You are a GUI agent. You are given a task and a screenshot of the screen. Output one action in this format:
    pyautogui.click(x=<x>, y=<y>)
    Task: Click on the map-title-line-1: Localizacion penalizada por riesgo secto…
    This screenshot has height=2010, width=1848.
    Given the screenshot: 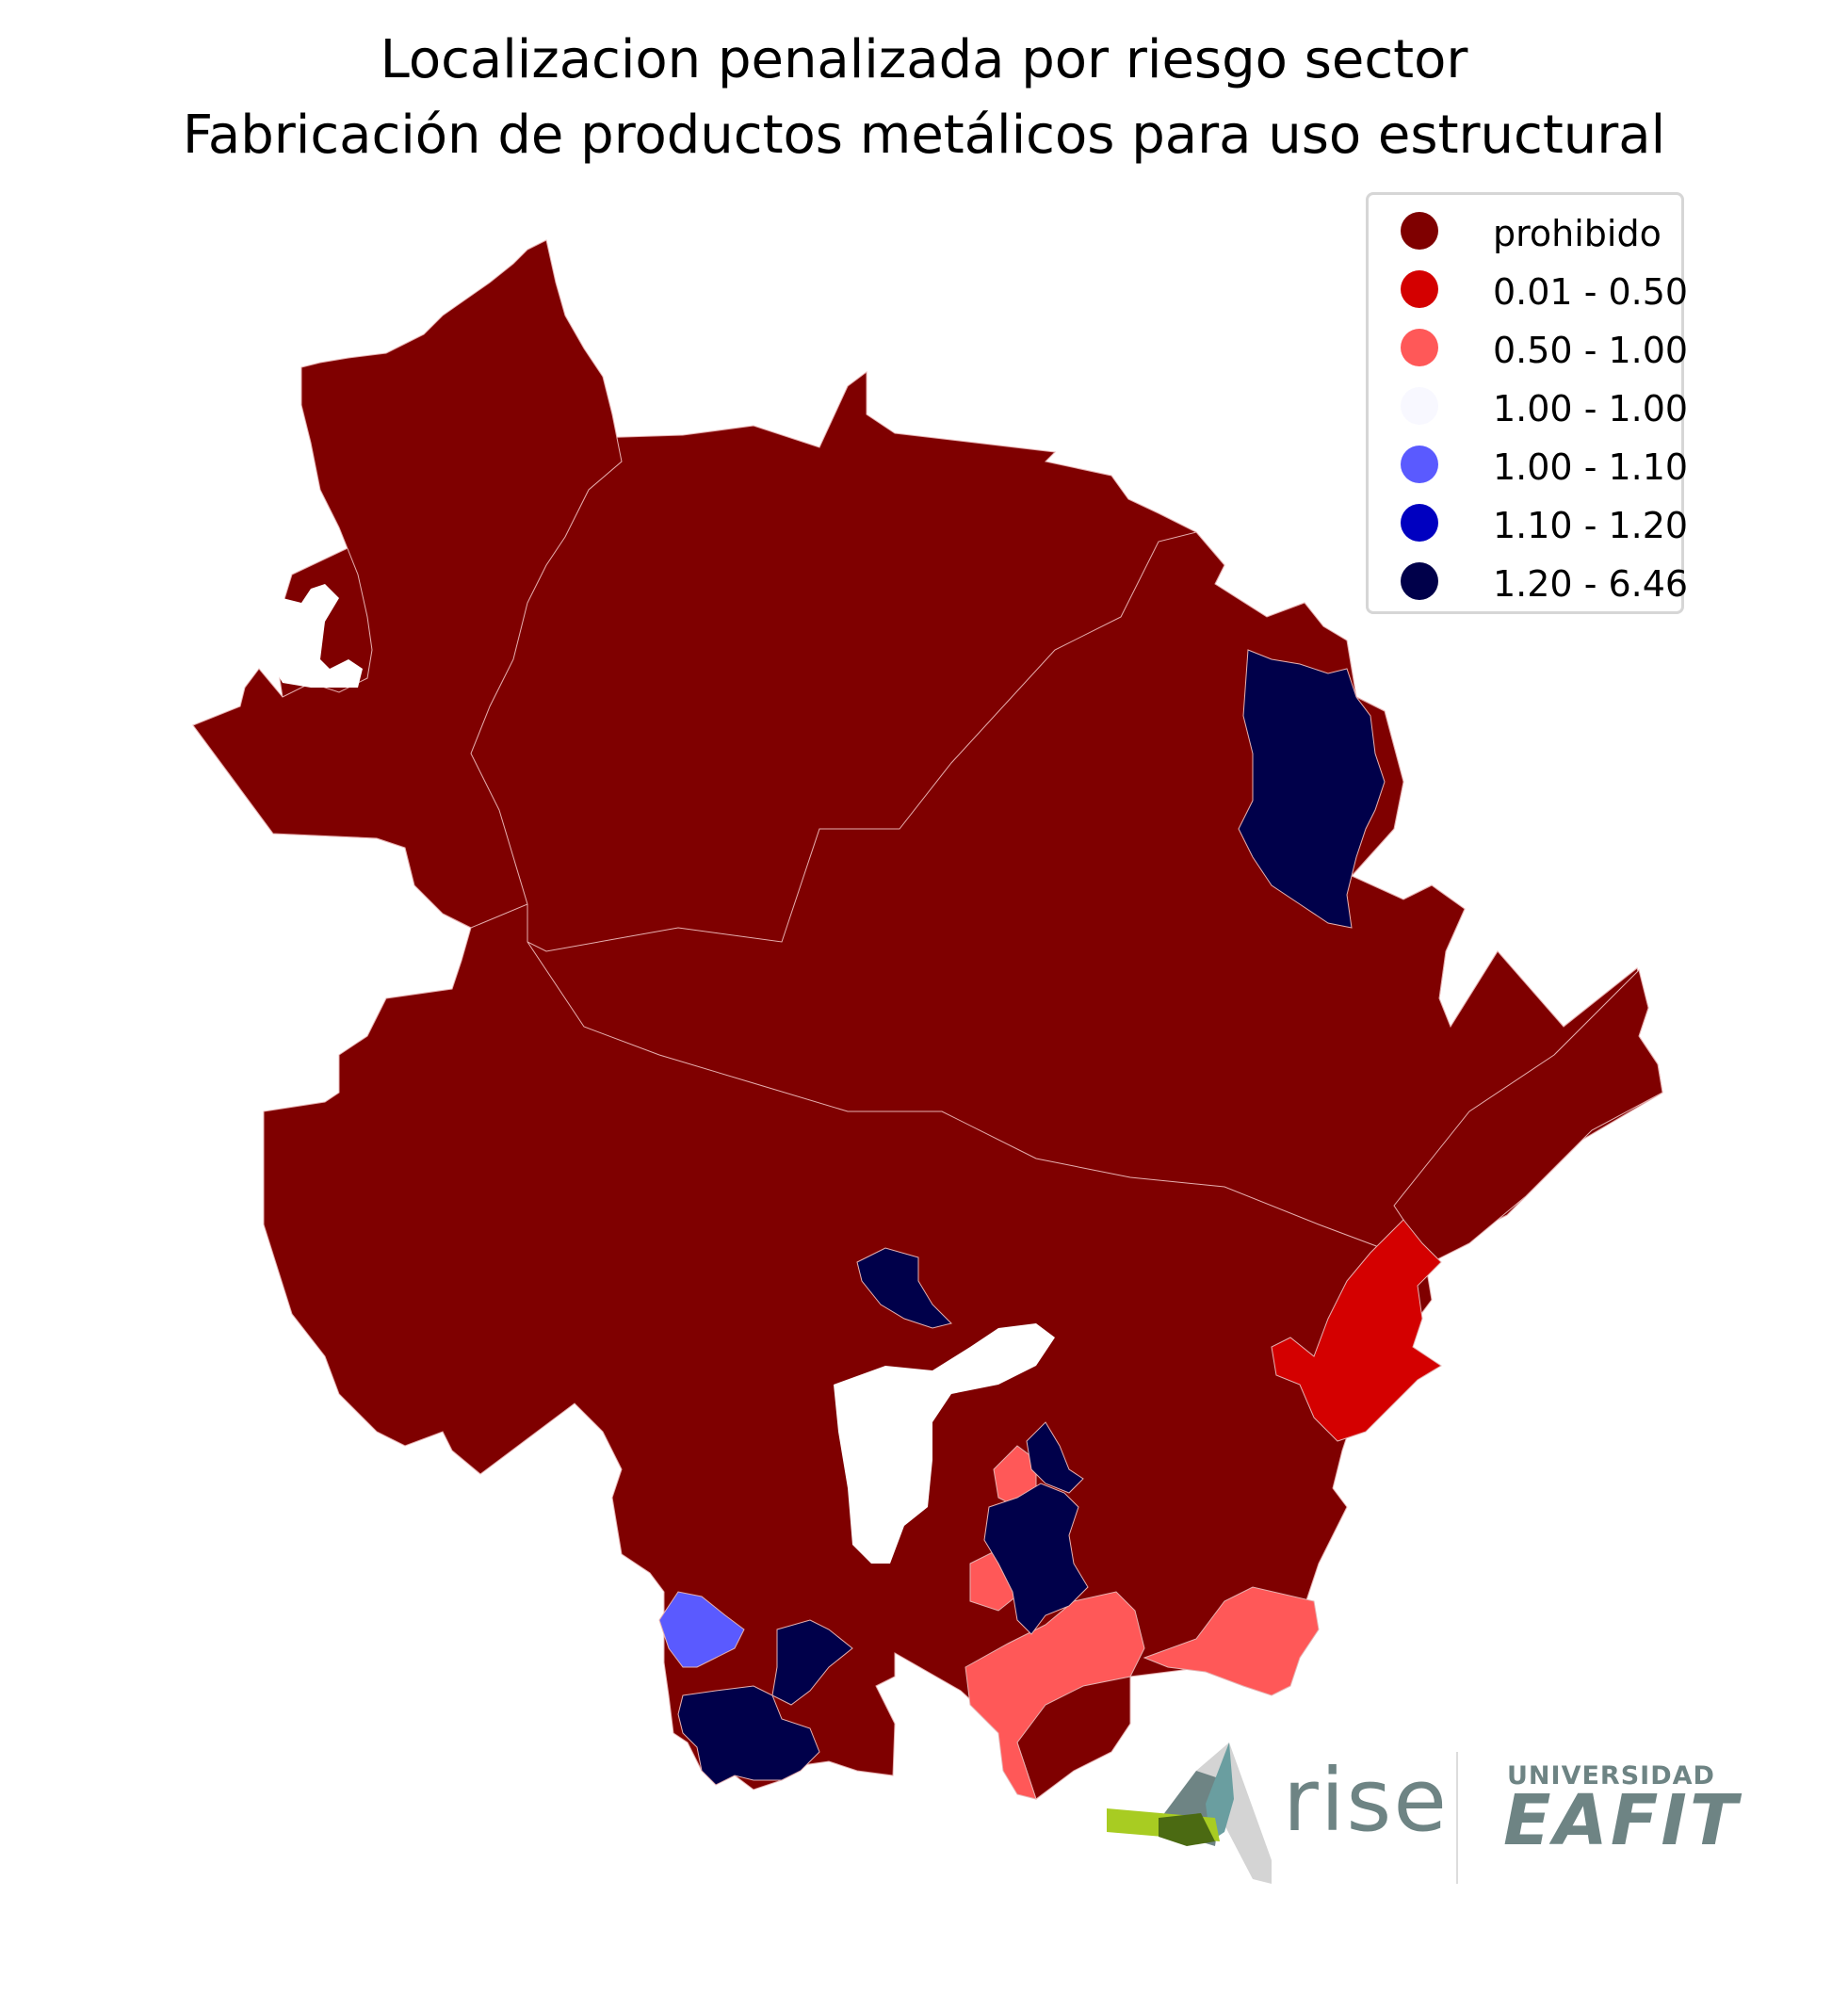 What is the action you would take?
    pyautogui.click(x=924, y=59)
    